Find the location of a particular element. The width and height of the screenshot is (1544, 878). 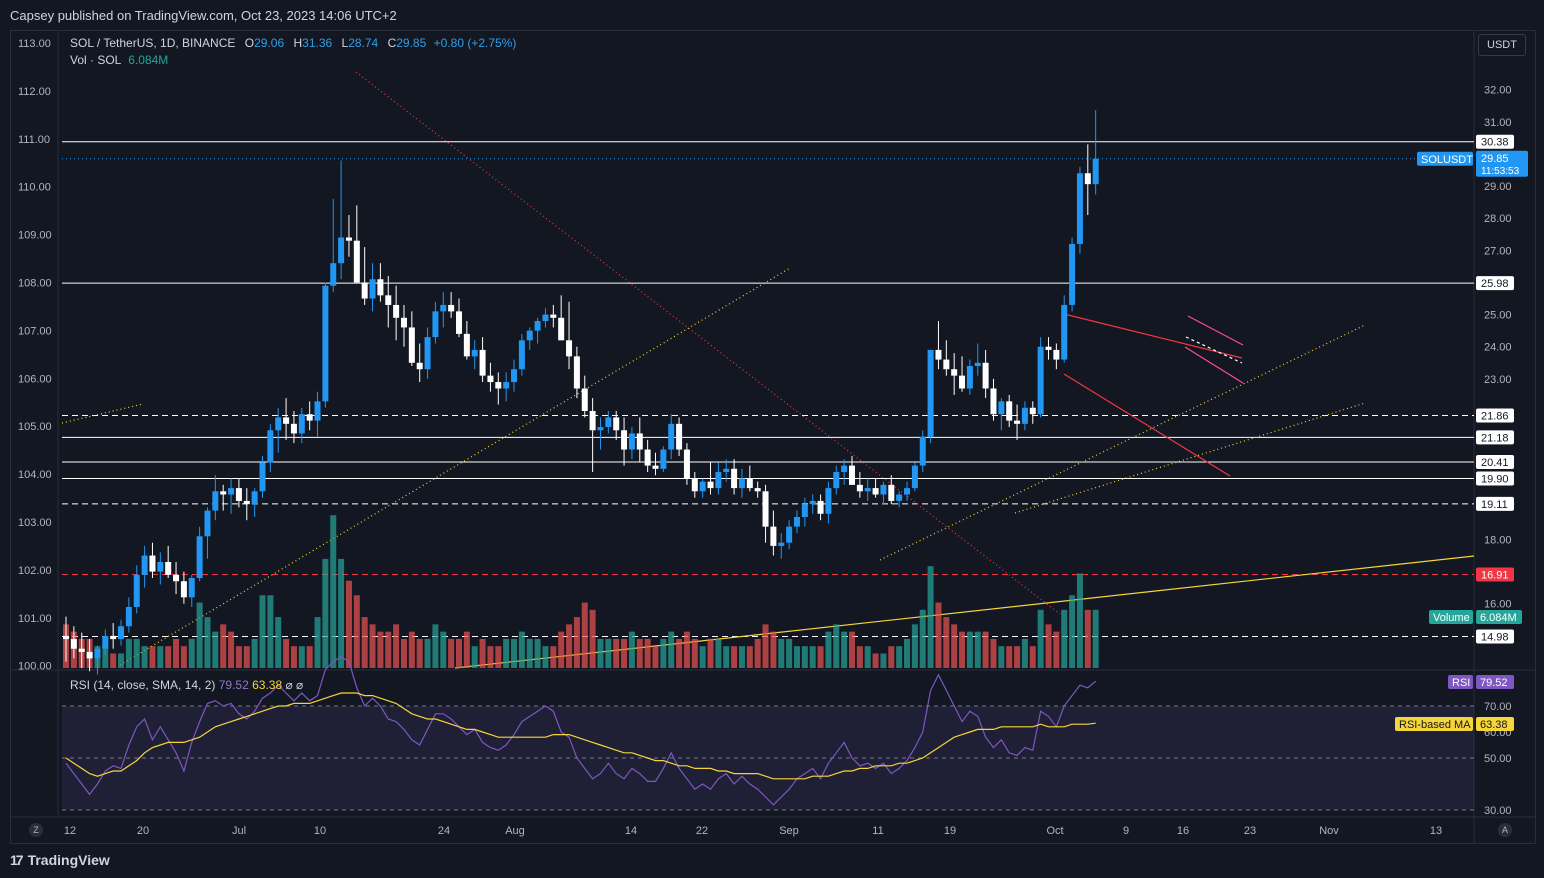

open-label: O is located at coordinates (249, 43).